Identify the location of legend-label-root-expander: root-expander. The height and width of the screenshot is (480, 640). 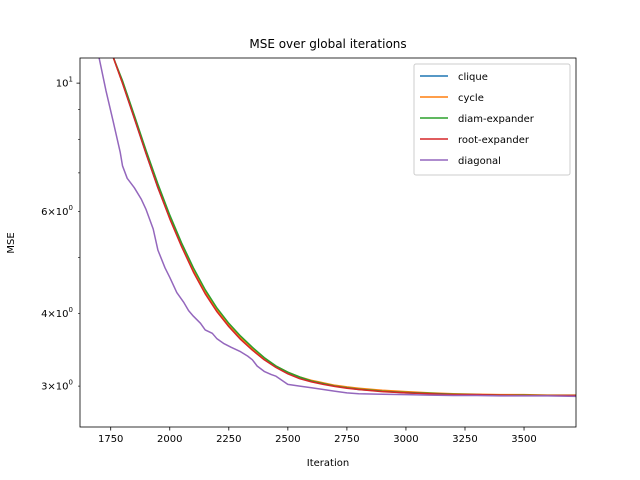
(494, 140).